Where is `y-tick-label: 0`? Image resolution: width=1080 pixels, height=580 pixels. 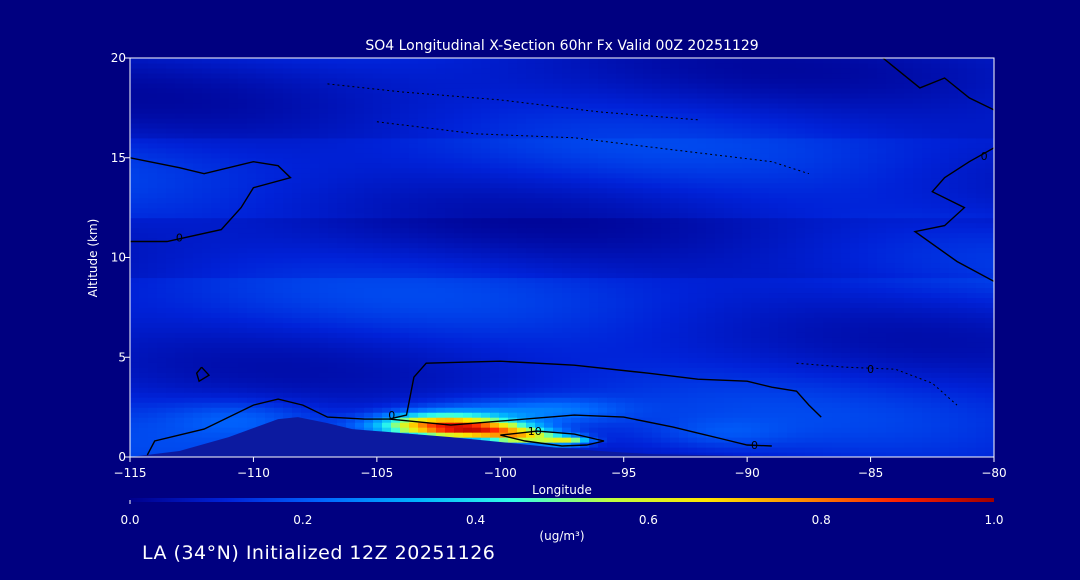 y-tick-label: 0 is located at coordinates (122, 457).